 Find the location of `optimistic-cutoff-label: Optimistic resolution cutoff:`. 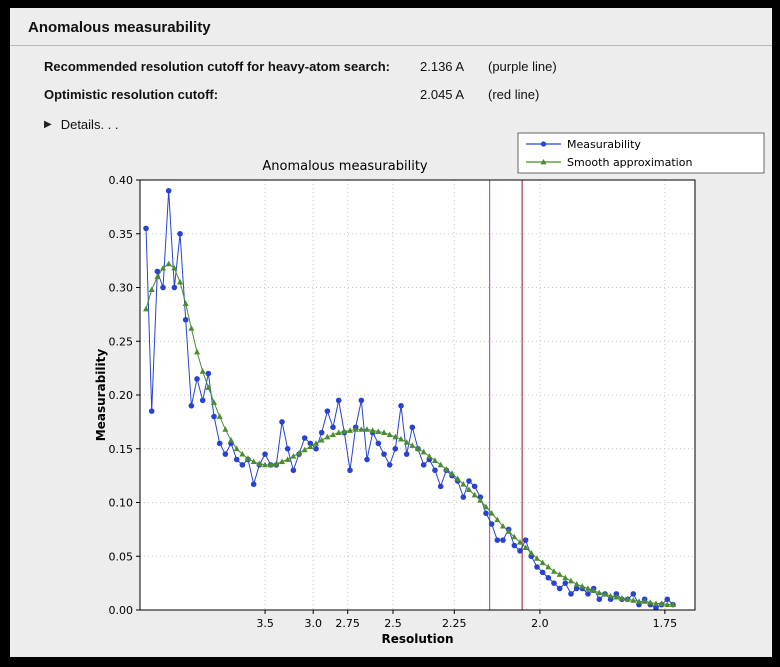

optimistic-cutoff-label: Optimistic resolution cutoff: is located at coordinates (131, 94).